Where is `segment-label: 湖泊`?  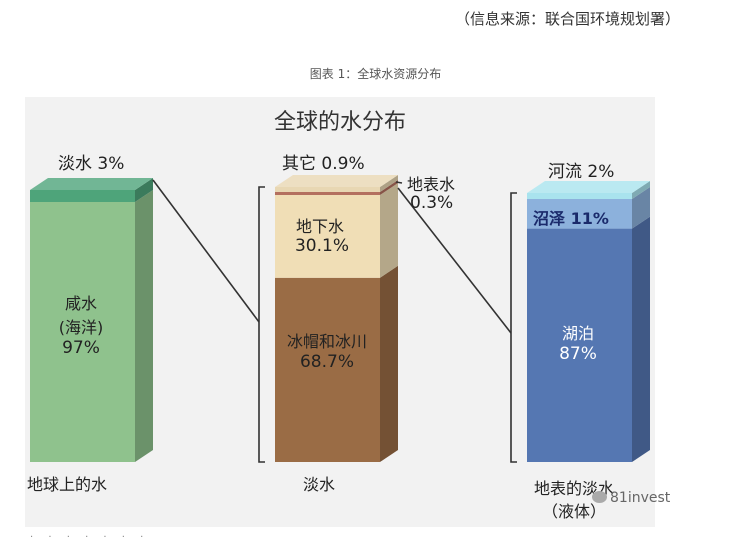
segment-label: 湖泊 is located at coordinates (578, 333).